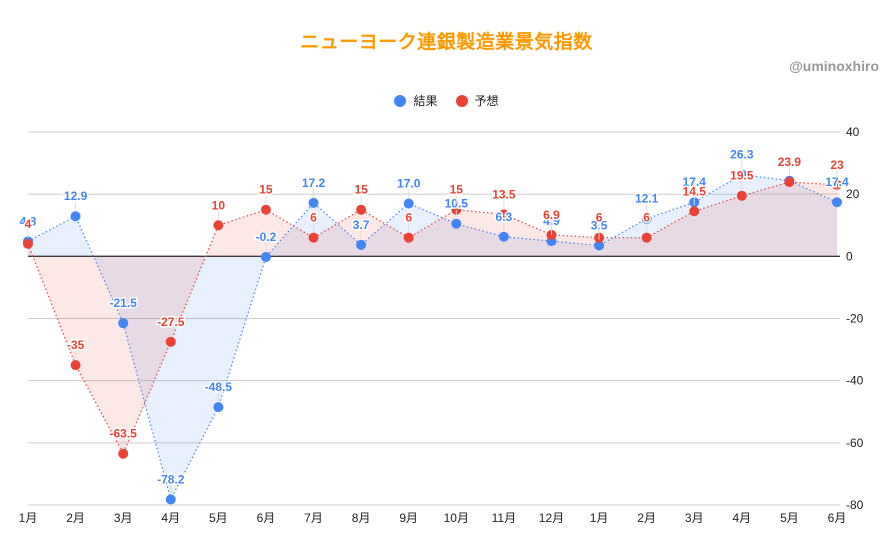 This screenshot has width=893, height=552. What do you see at coordinates (28, 224) in the screenshot?
I see `data-label: 4` at bounding box center [28, 224].